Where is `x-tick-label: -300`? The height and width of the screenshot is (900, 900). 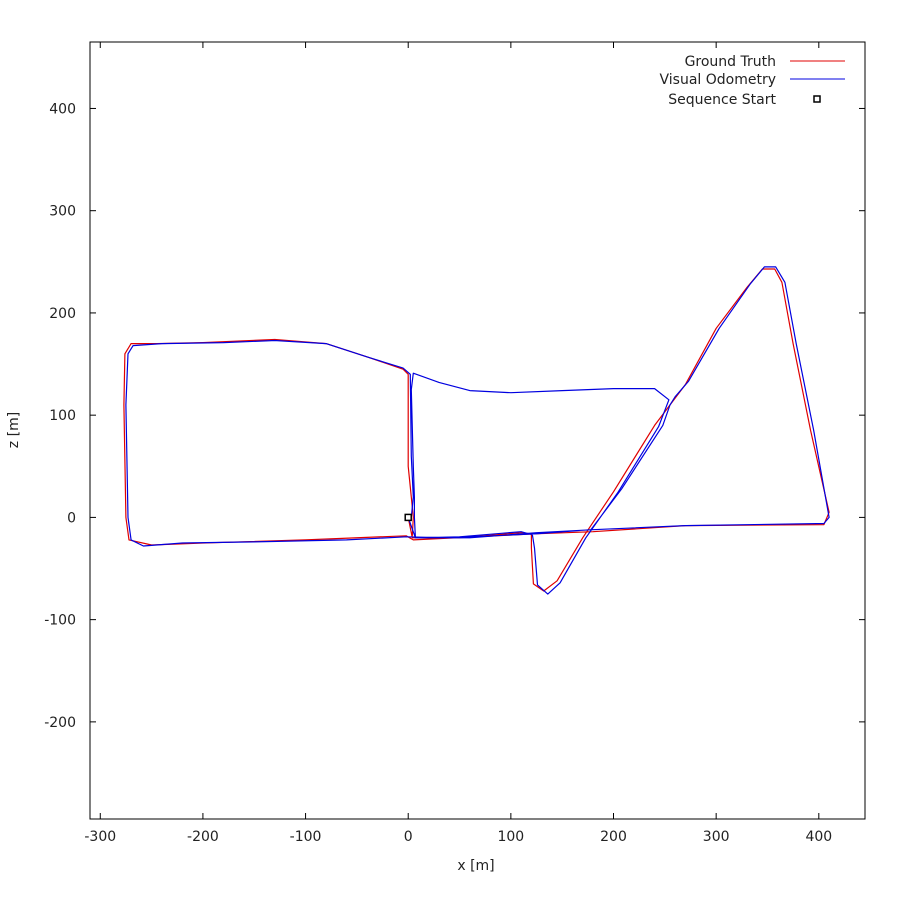
x-tick-label: -300 is located at coordinates (100, 837).